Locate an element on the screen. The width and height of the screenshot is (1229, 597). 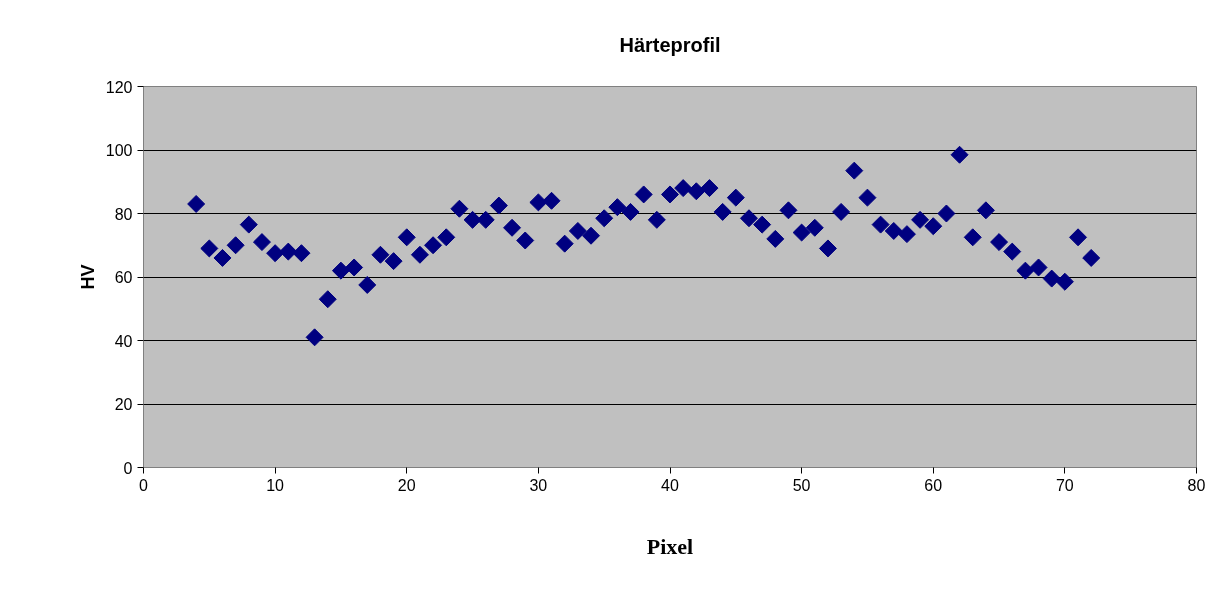
x-tick-label: 80 is located at coordinates (1196, 485).